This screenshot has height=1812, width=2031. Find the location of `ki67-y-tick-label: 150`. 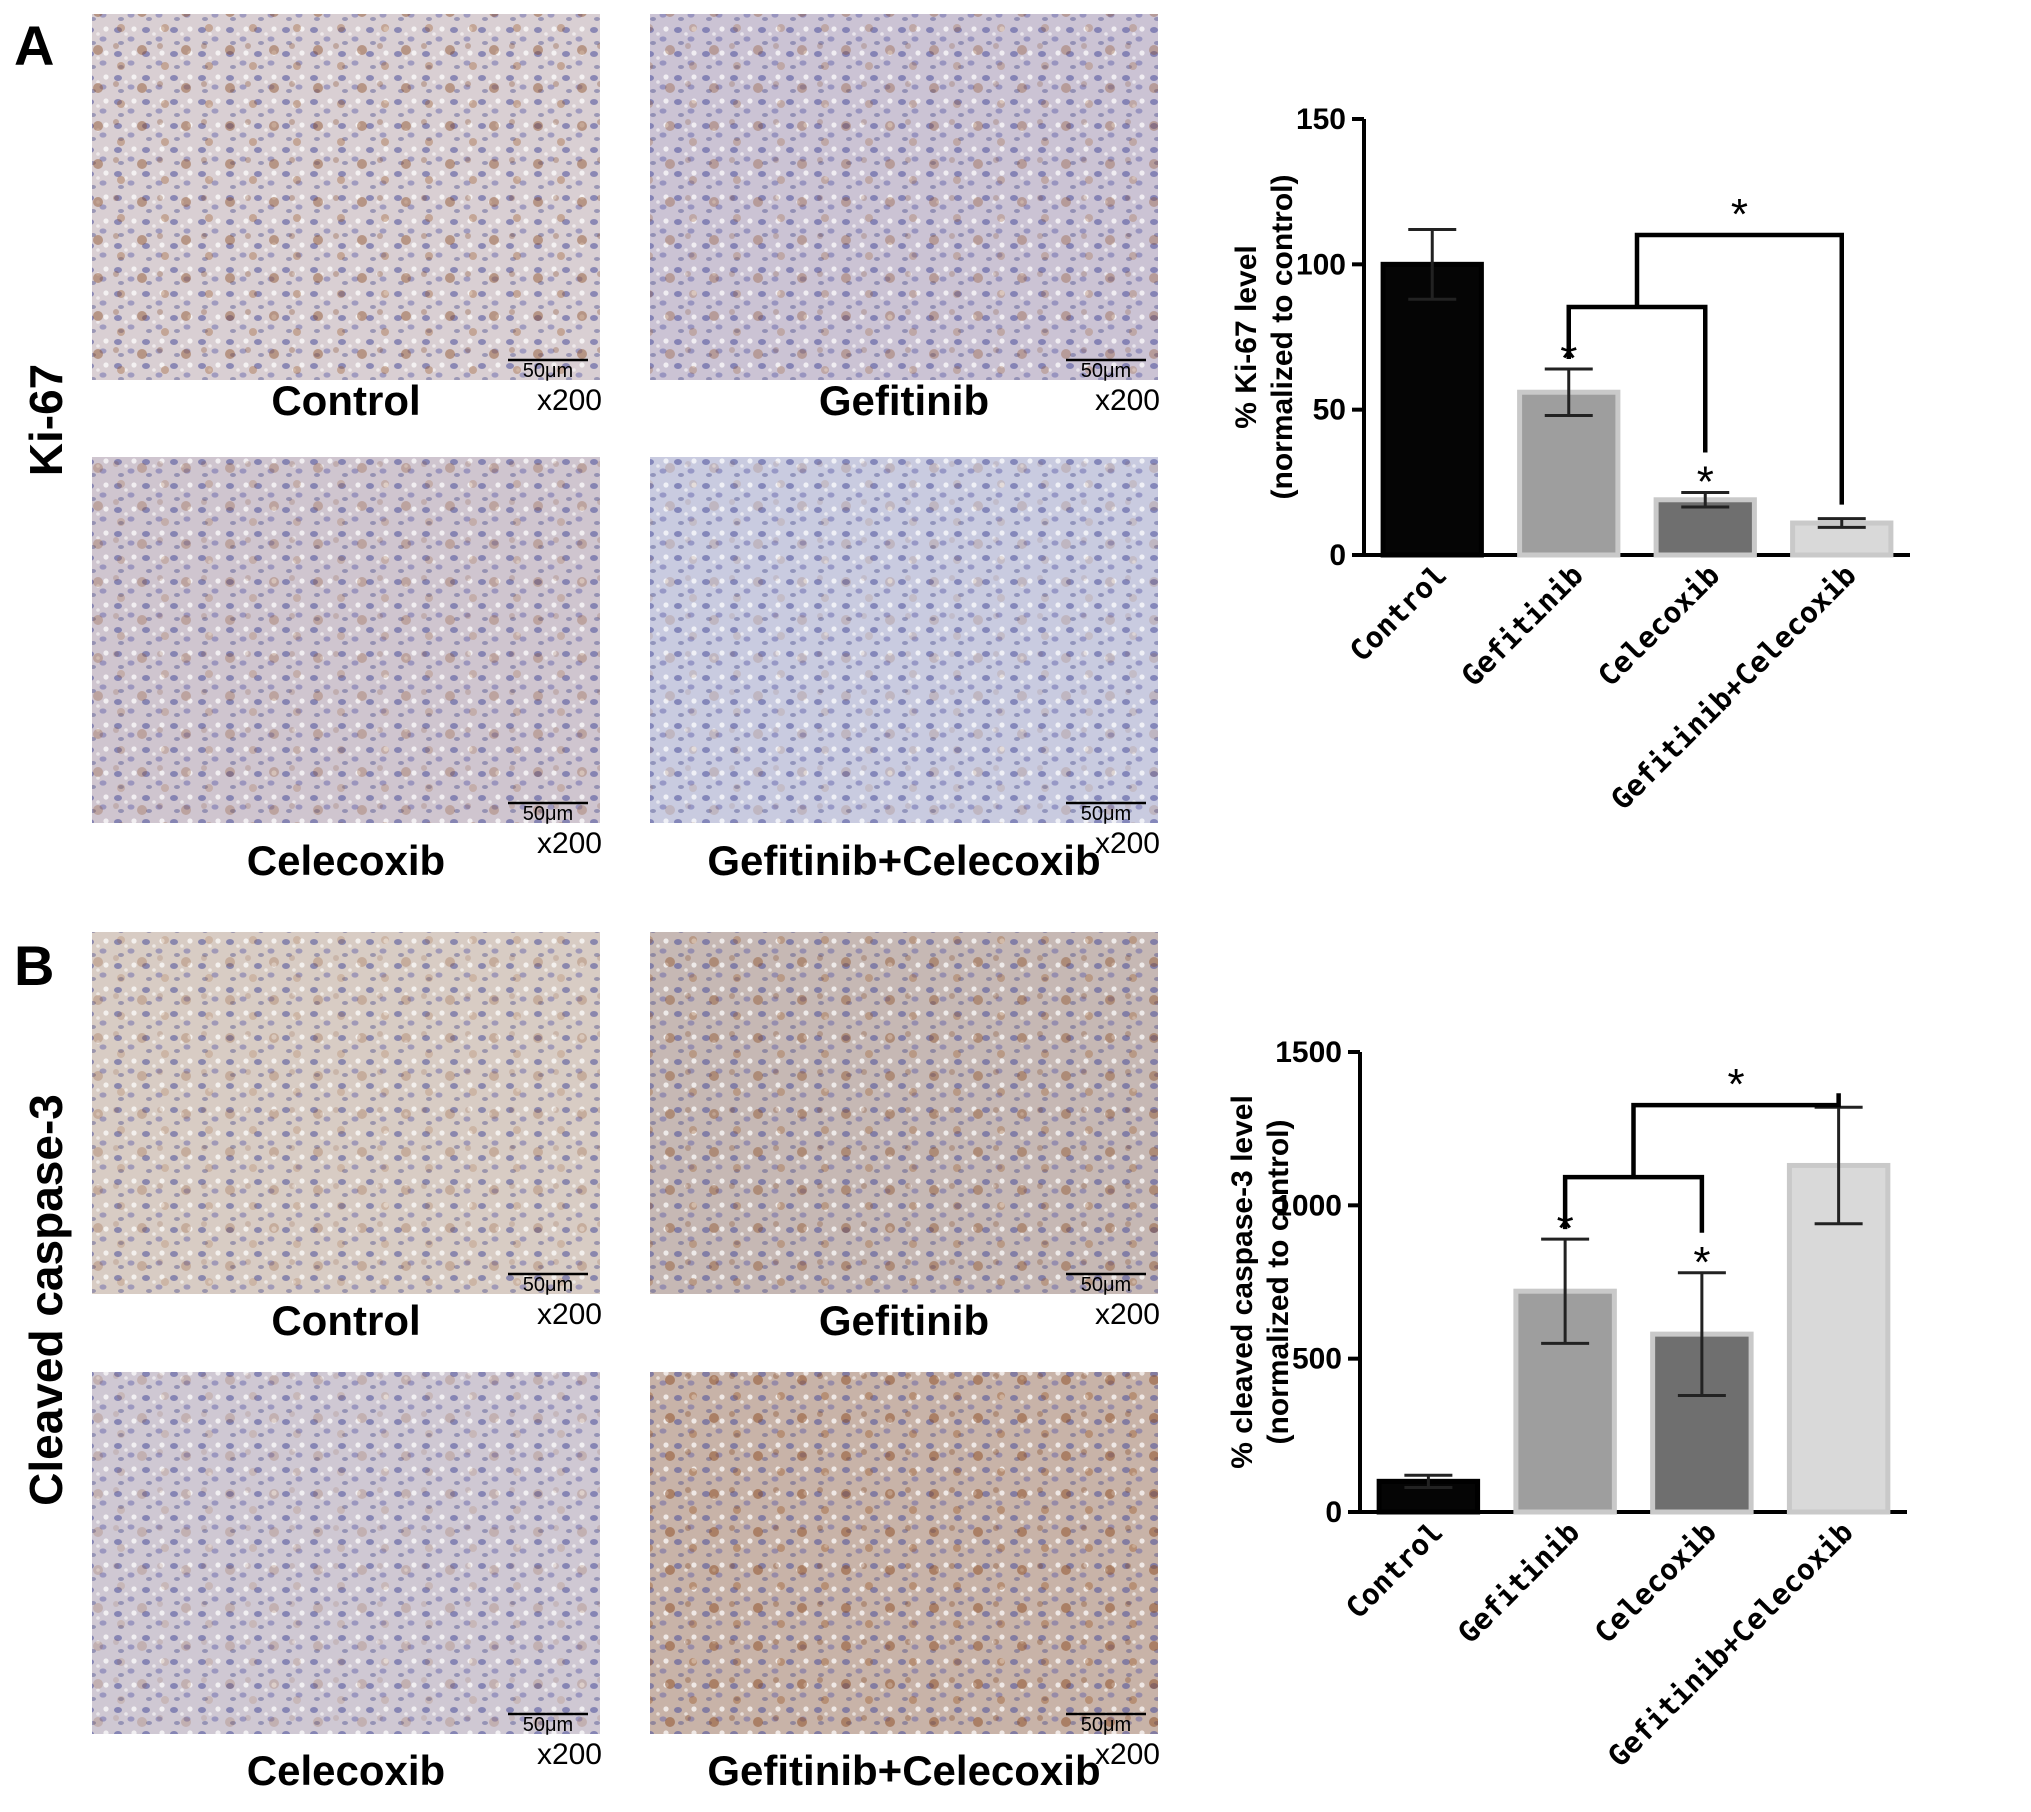

ki67-y-tick-label: 150 is located at coordinates (1321, 119).